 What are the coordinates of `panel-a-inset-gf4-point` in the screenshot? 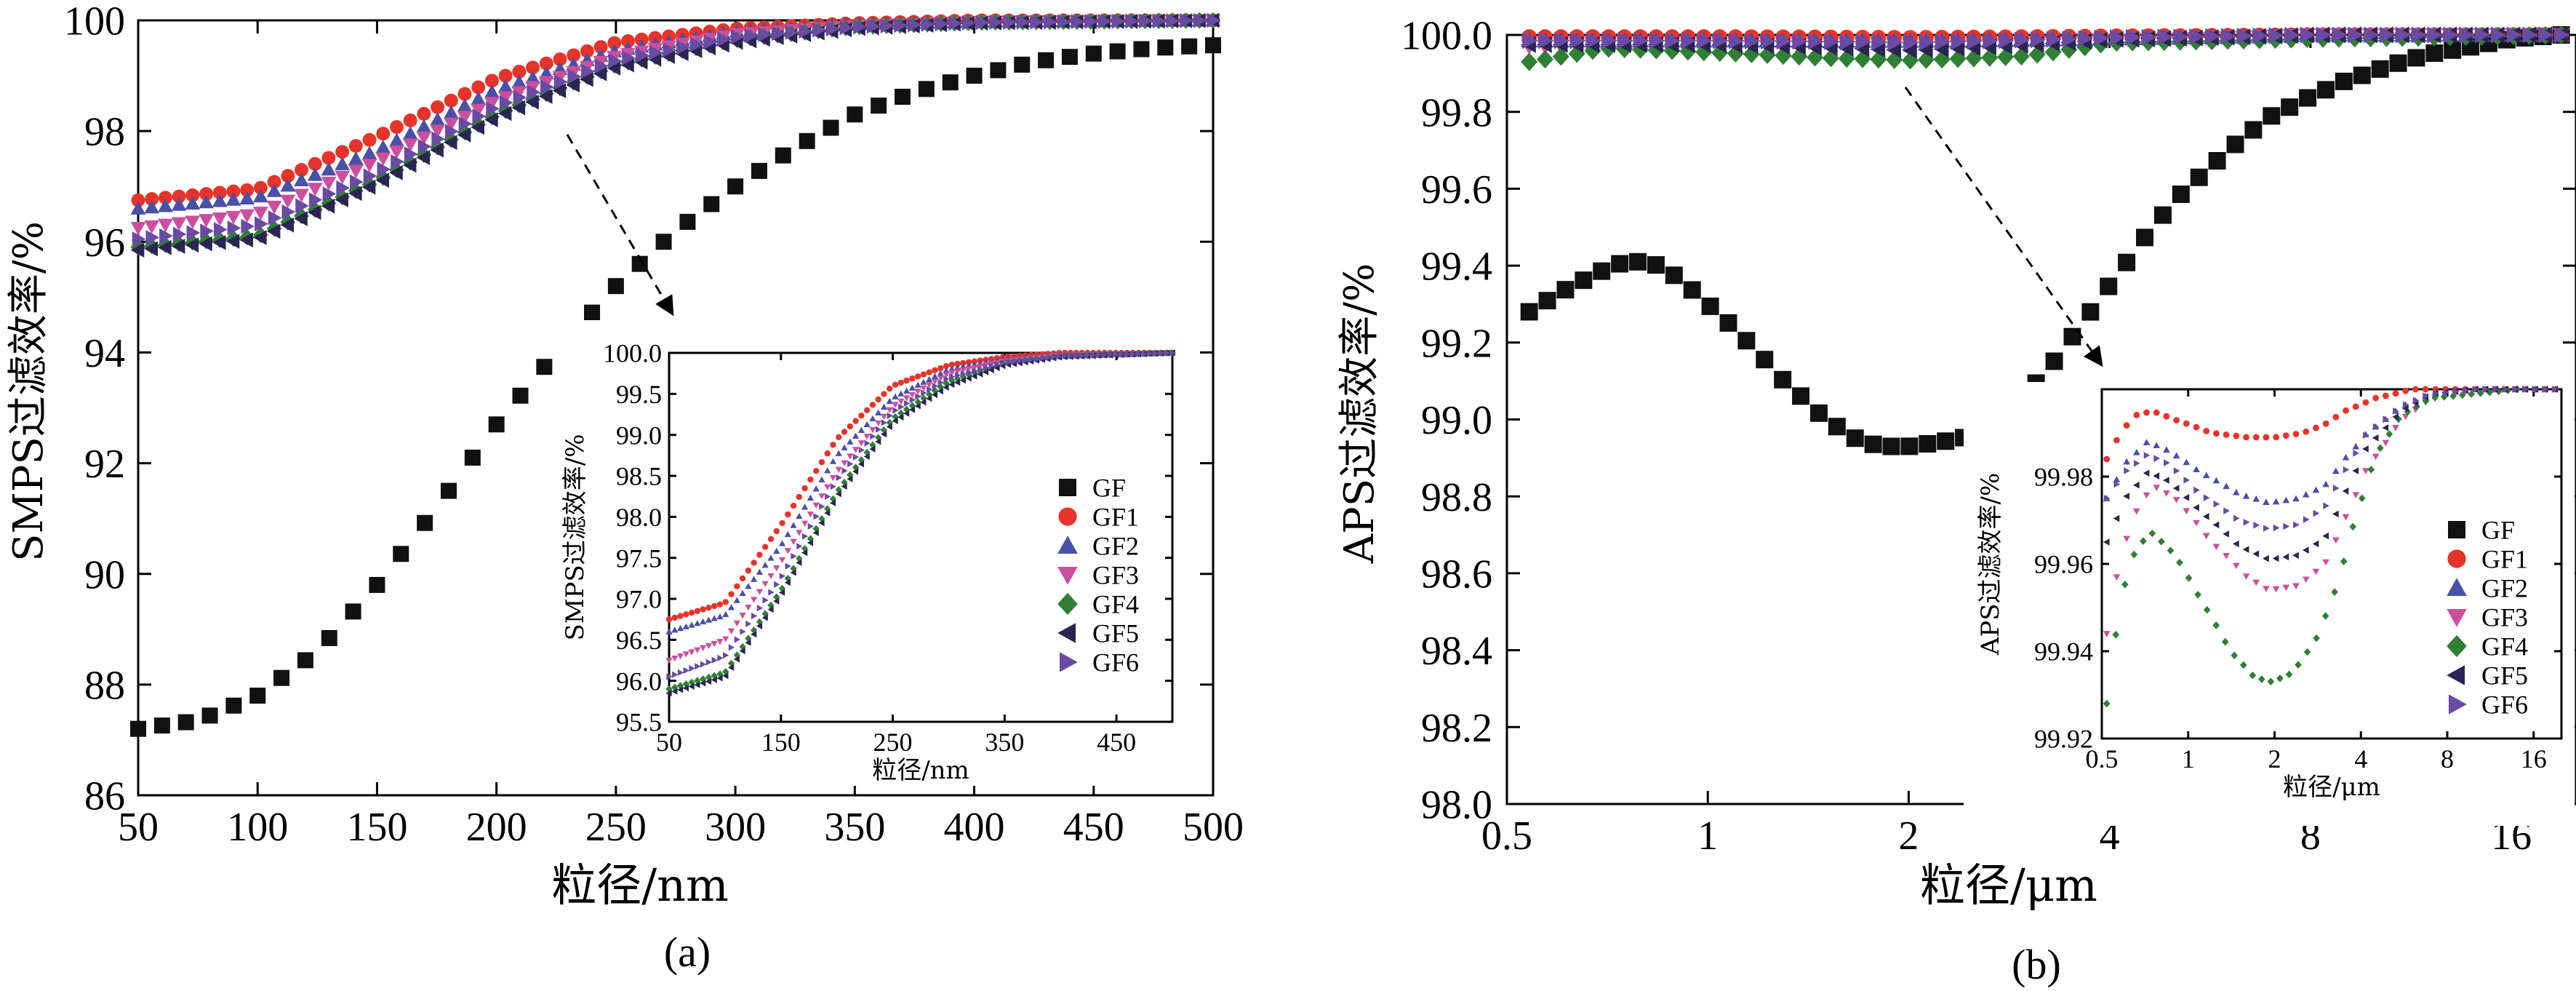 It's located at (714, 676).